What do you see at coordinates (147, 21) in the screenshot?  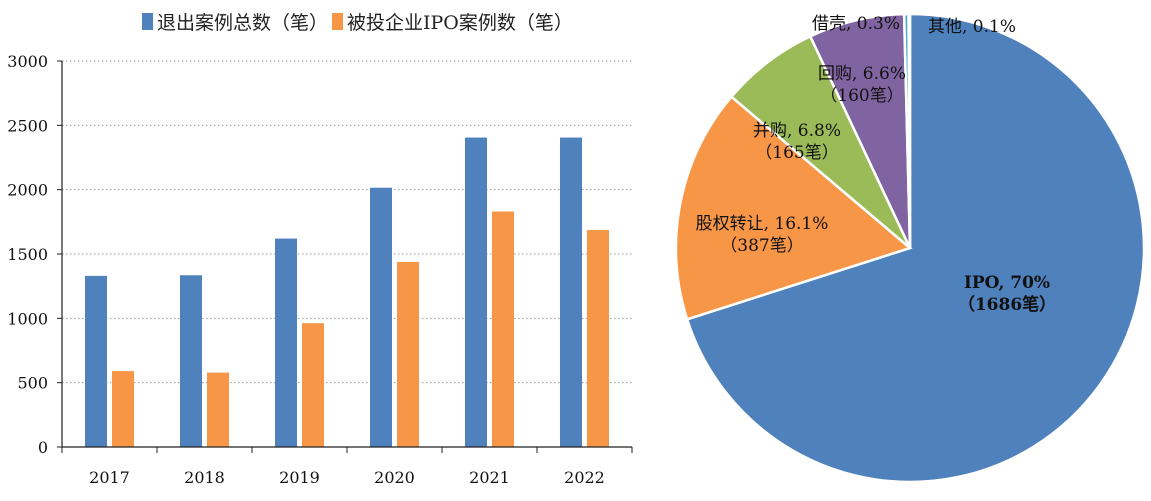 I see `legend-swatch-exits` at bounding box center [147, 21].